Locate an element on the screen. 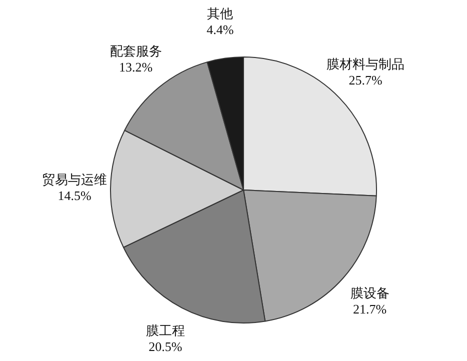 The height and width of the screenshot is (361, 467). slice-label: 配套服务 is located at coordinates (136, 50).